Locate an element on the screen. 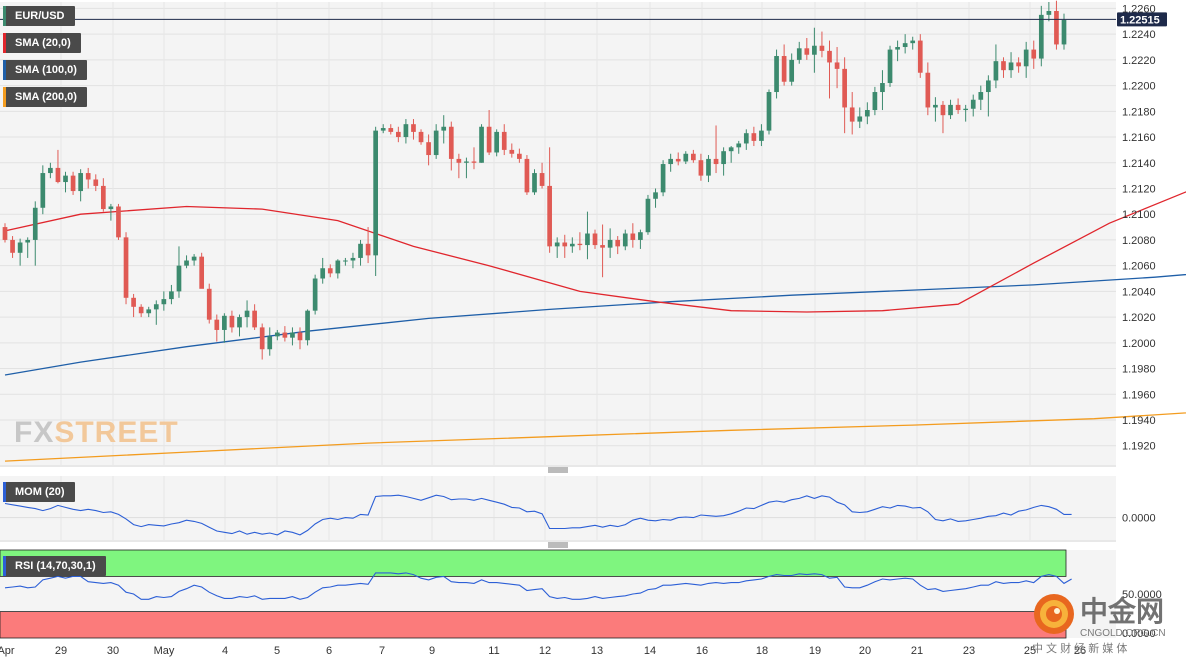 The image size is (1186, 669). price-tick-label: 1.1920 is located at coordinates (1139, 447).